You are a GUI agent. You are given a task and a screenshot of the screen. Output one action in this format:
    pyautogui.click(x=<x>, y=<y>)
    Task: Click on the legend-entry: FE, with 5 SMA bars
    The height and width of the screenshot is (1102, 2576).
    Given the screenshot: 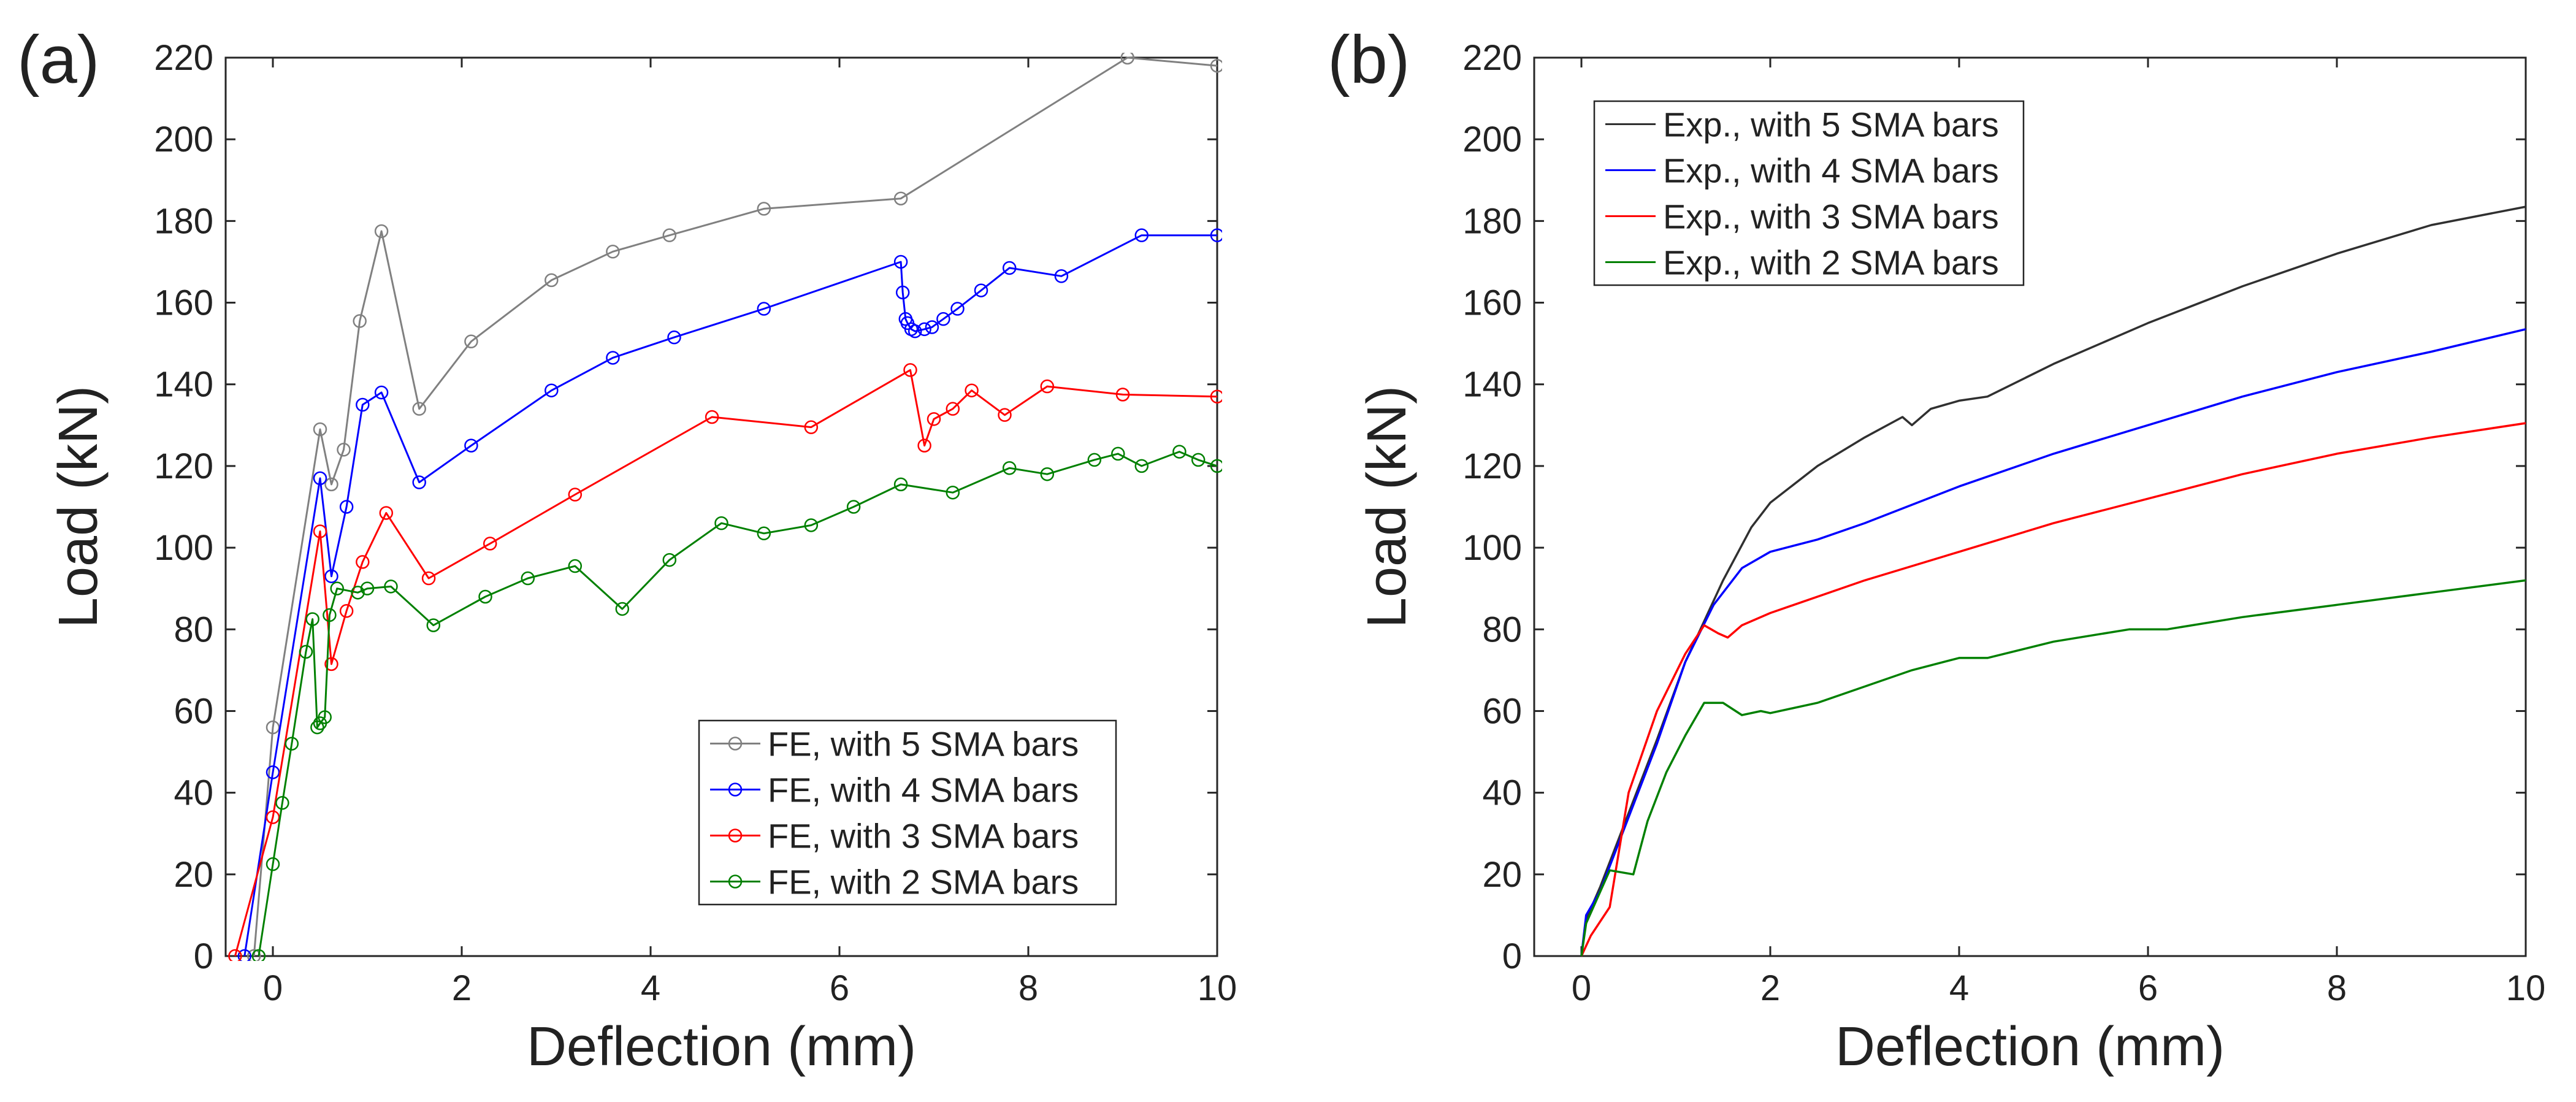 What is the action you would take?
    pyautogui.click(x=923, y=744)
    